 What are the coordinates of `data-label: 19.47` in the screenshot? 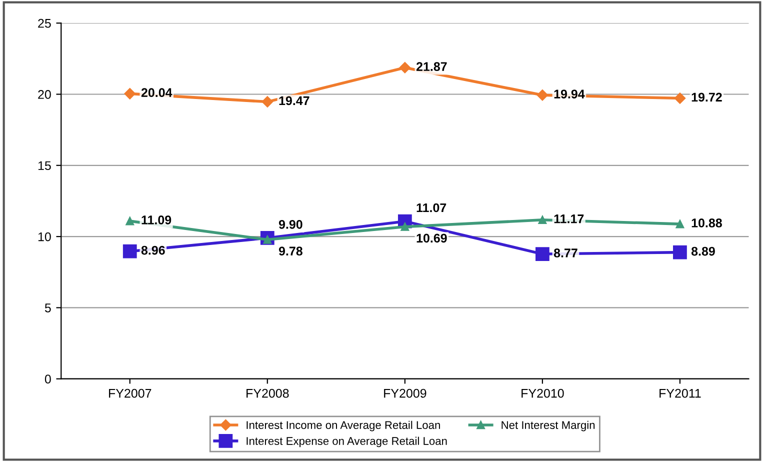 It's located at (294, 101).